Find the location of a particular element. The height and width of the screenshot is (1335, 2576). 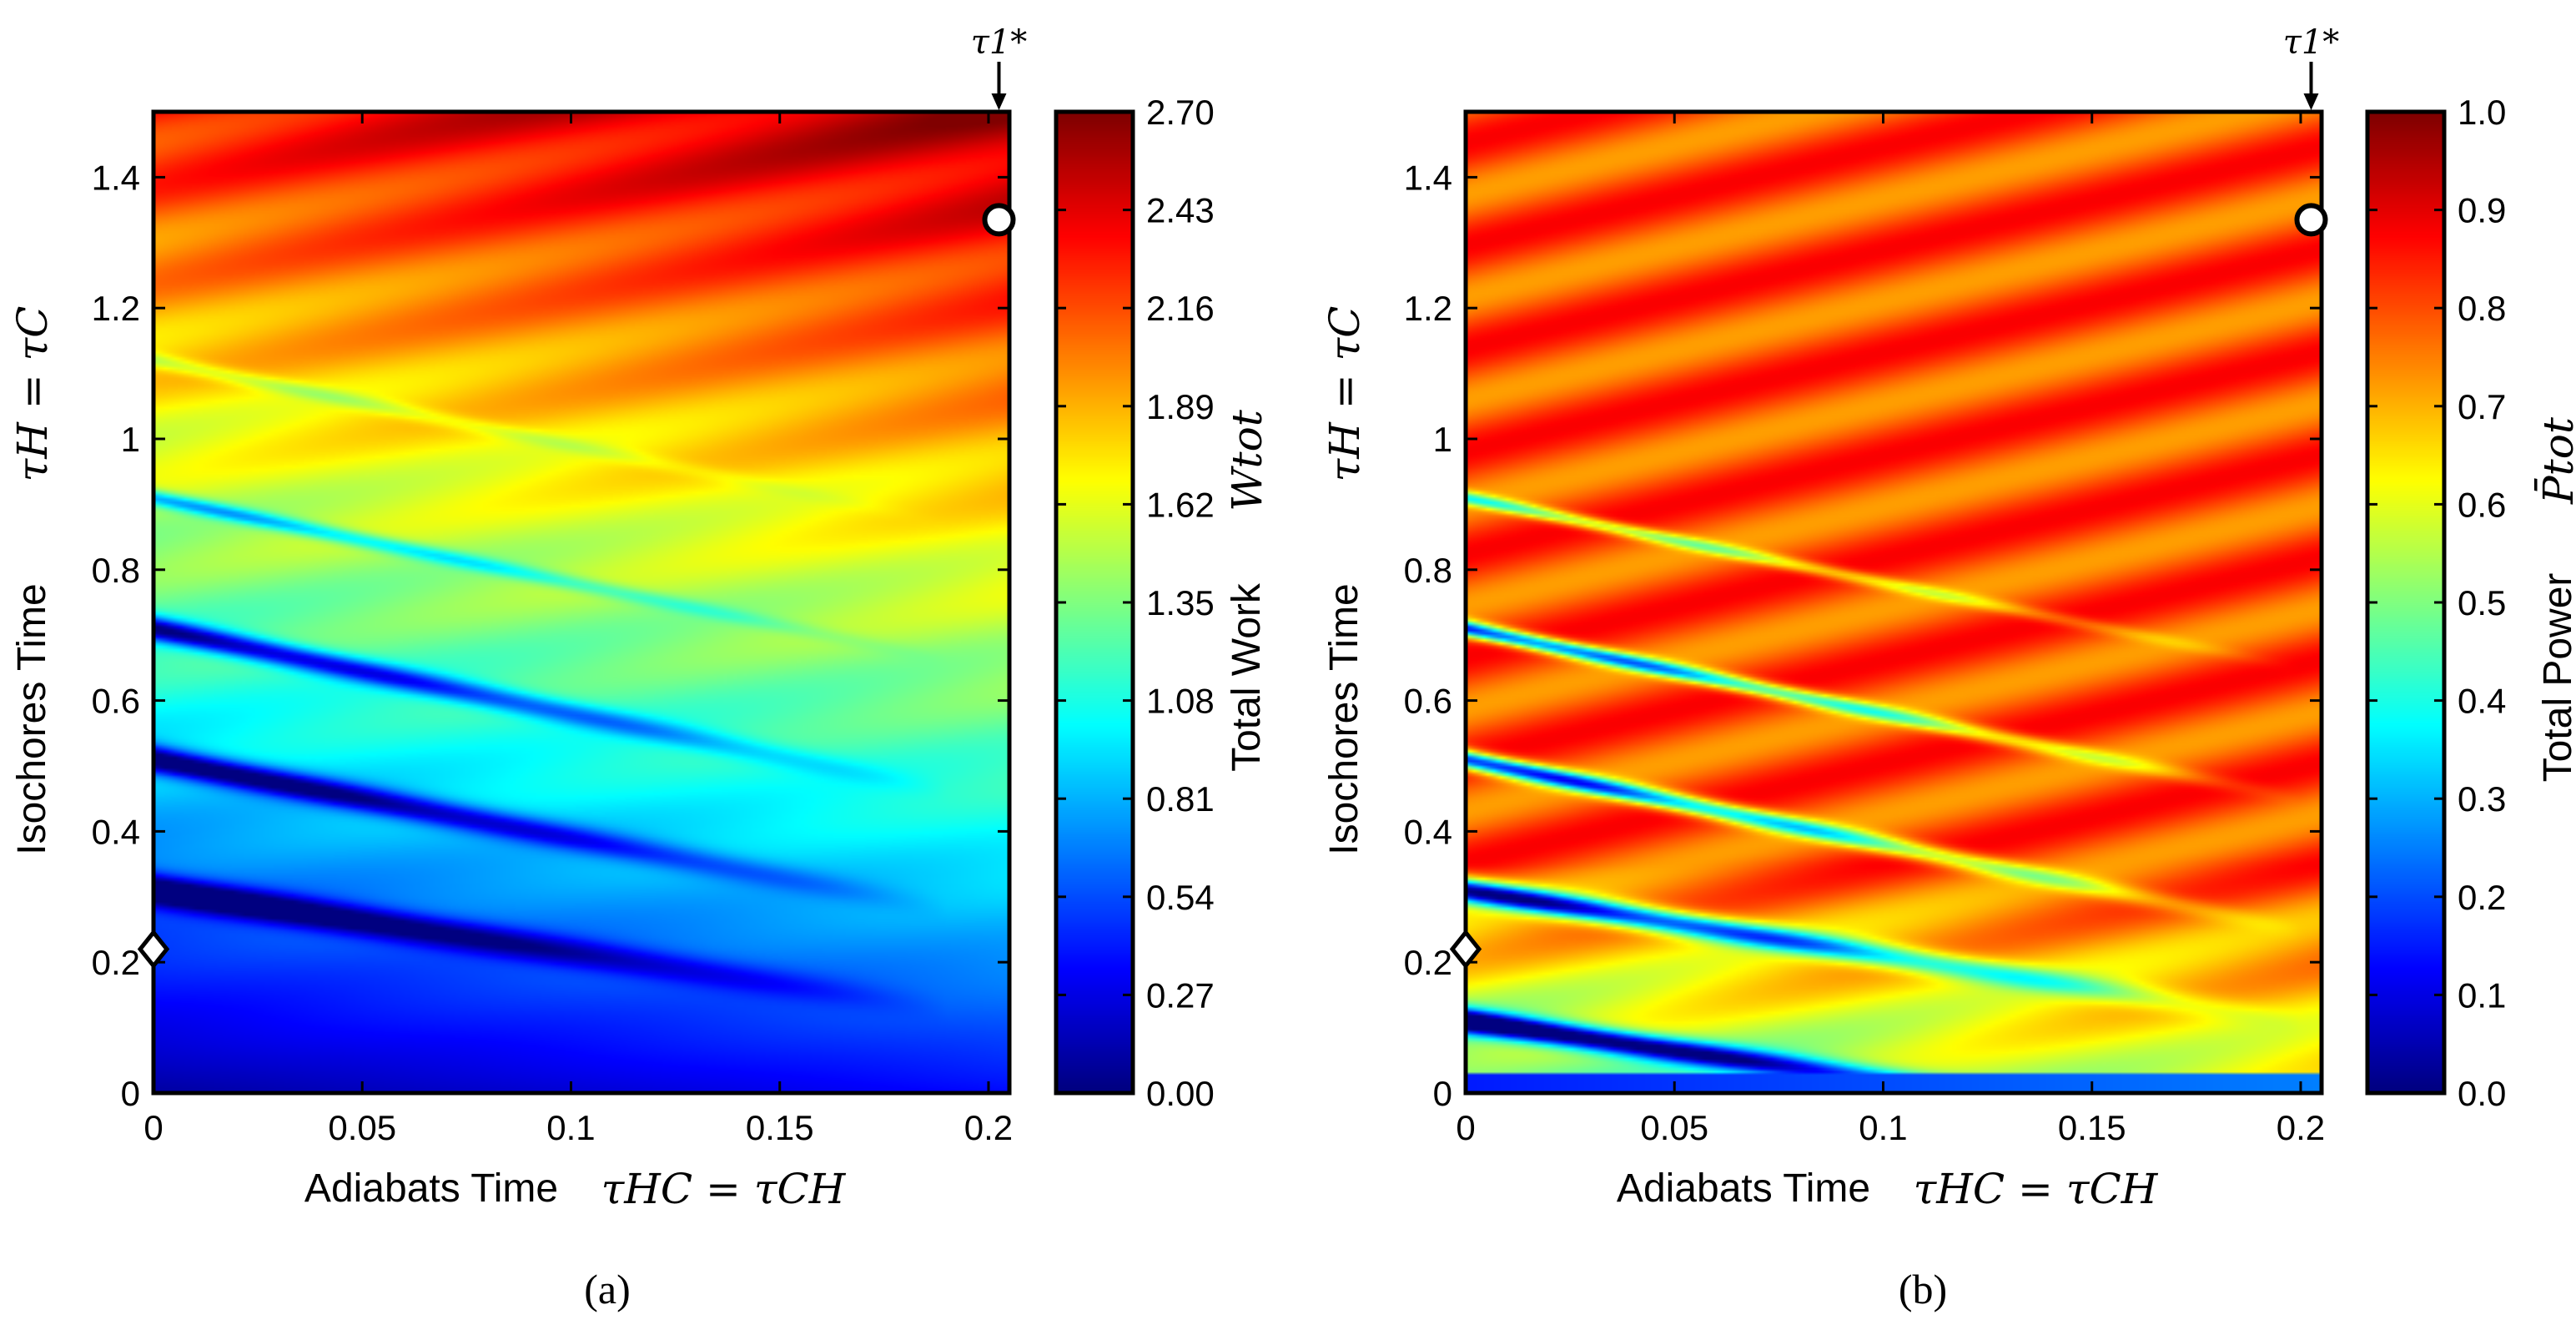

panel-caption: (b) is located at coordinates (1923, 1289).